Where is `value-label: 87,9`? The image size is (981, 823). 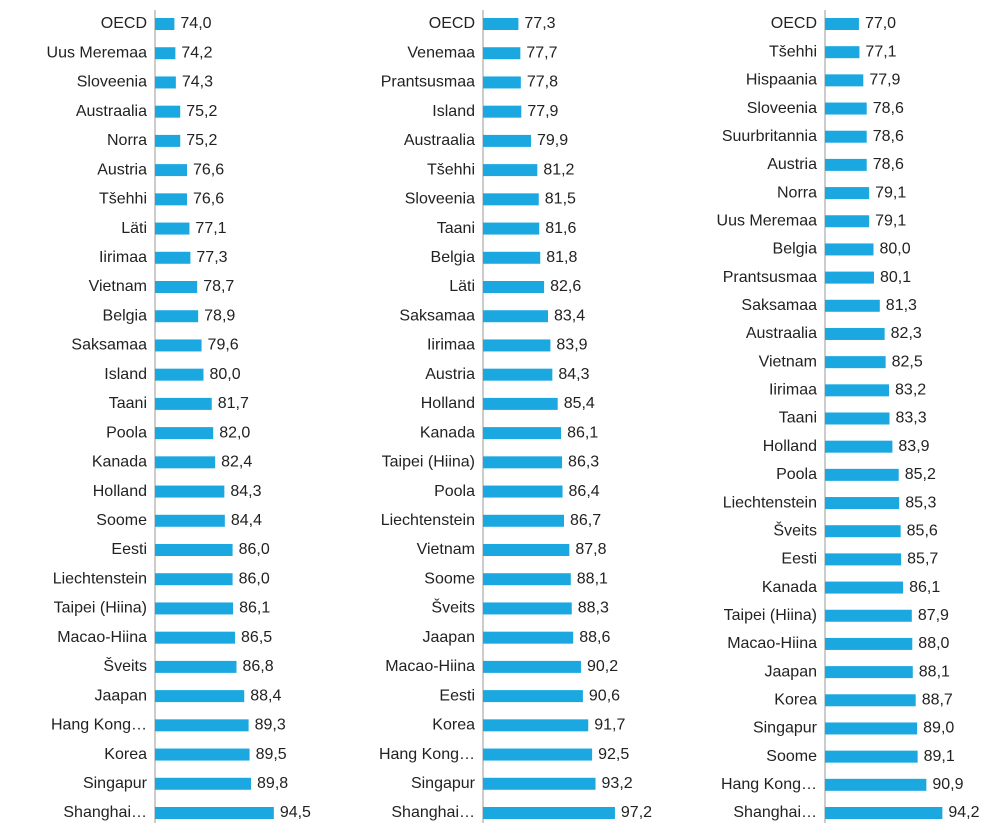
value-label: 87,9 is located at coordinates (933, 615).